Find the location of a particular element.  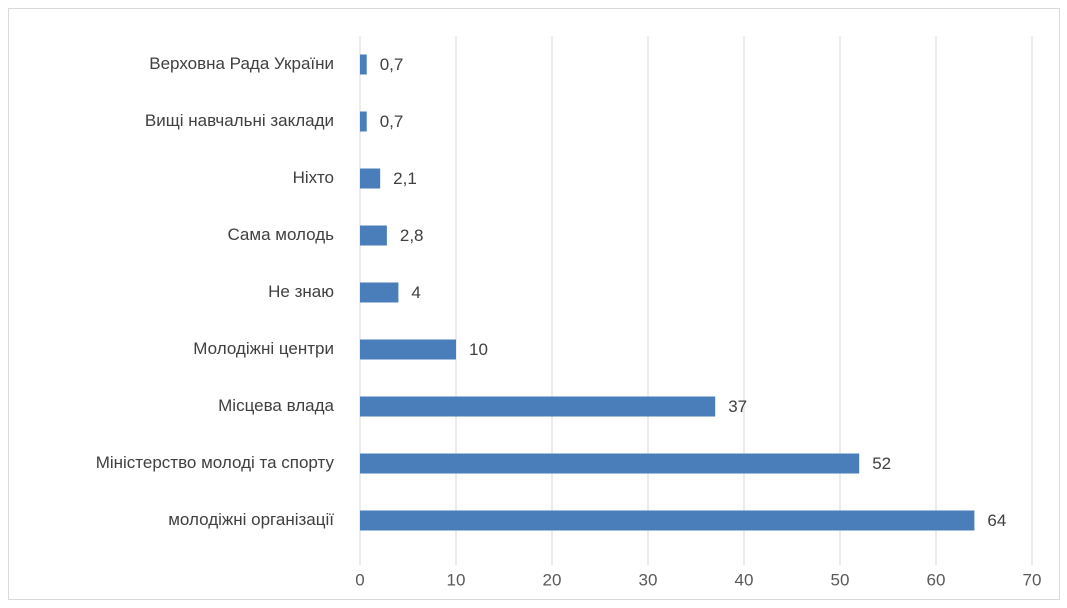

x-tick-label: 70 is located at coordinates (1032, 579).